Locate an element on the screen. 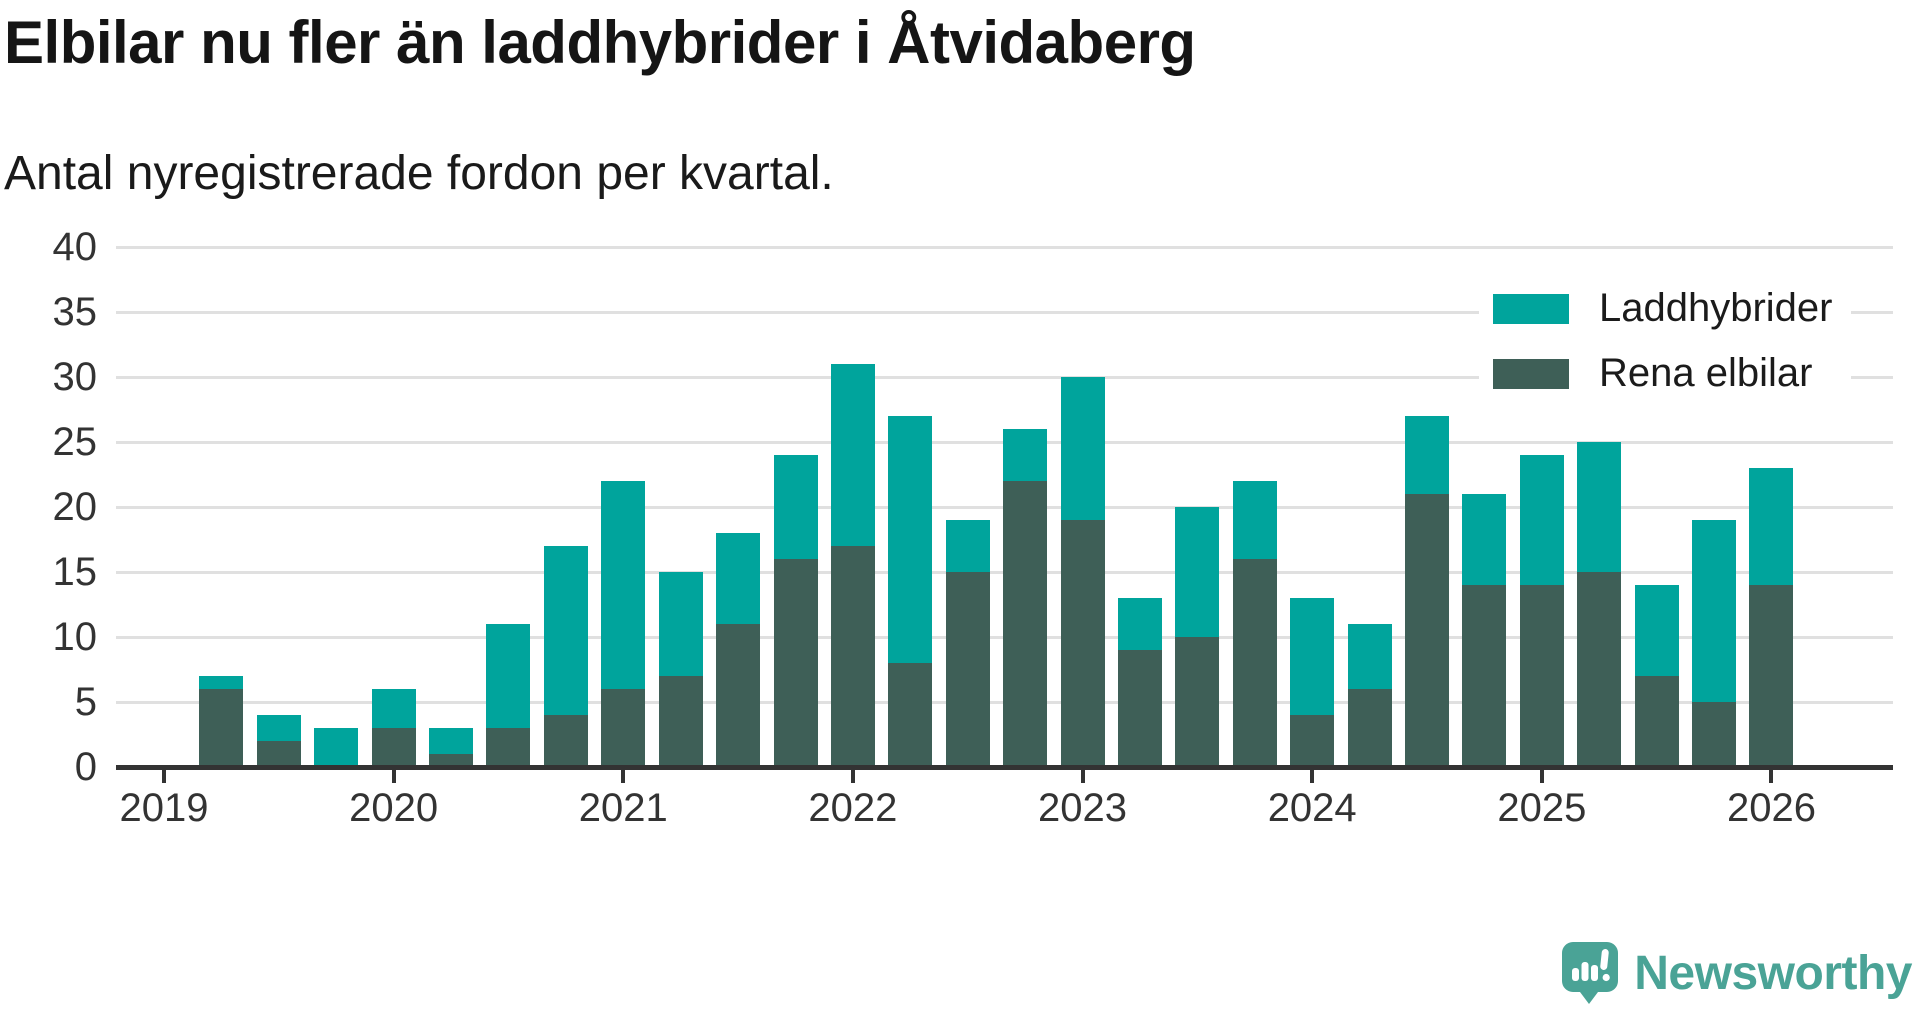 Image resolution: width=1920 pixels, height=1010 pixels. bar-2023-q3-rena-elbilar is located at coordinates (1197, 702).